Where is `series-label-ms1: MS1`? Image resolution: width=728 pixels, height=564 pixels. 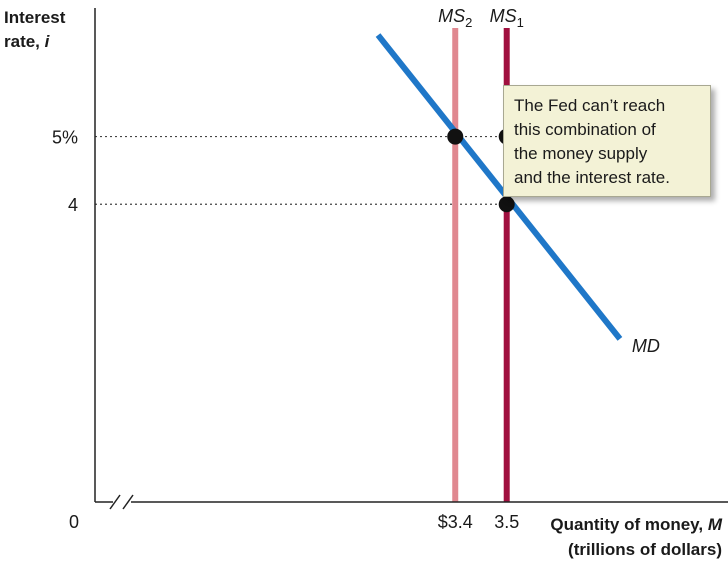
series-label-ms1: MS1 is located at coordinates (507, 18).